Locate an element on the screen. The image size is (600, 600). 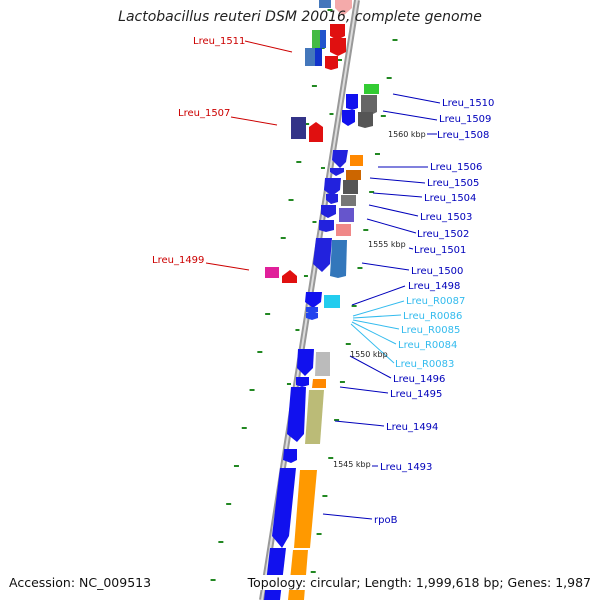
gene-label: Lreu_1501 is located at coordinates (440, 250).